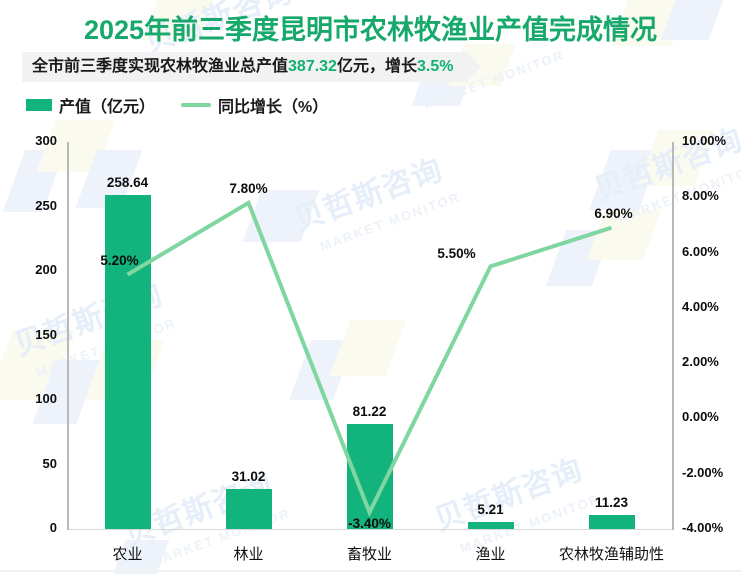 Image resolution: width=741 pixels, height=574 pixels. I want to click on y-axis-right-tick-label: 4.00%, so click(700, 306).